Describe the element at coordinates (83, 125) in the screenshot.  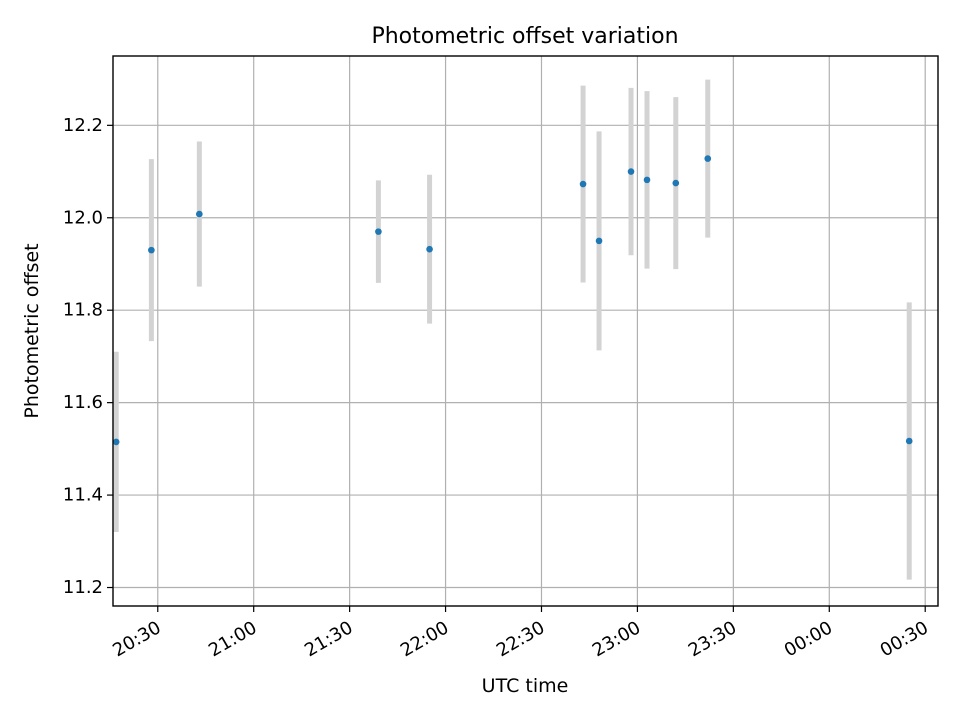
I see `y-tick-label: 12.2` at that location.